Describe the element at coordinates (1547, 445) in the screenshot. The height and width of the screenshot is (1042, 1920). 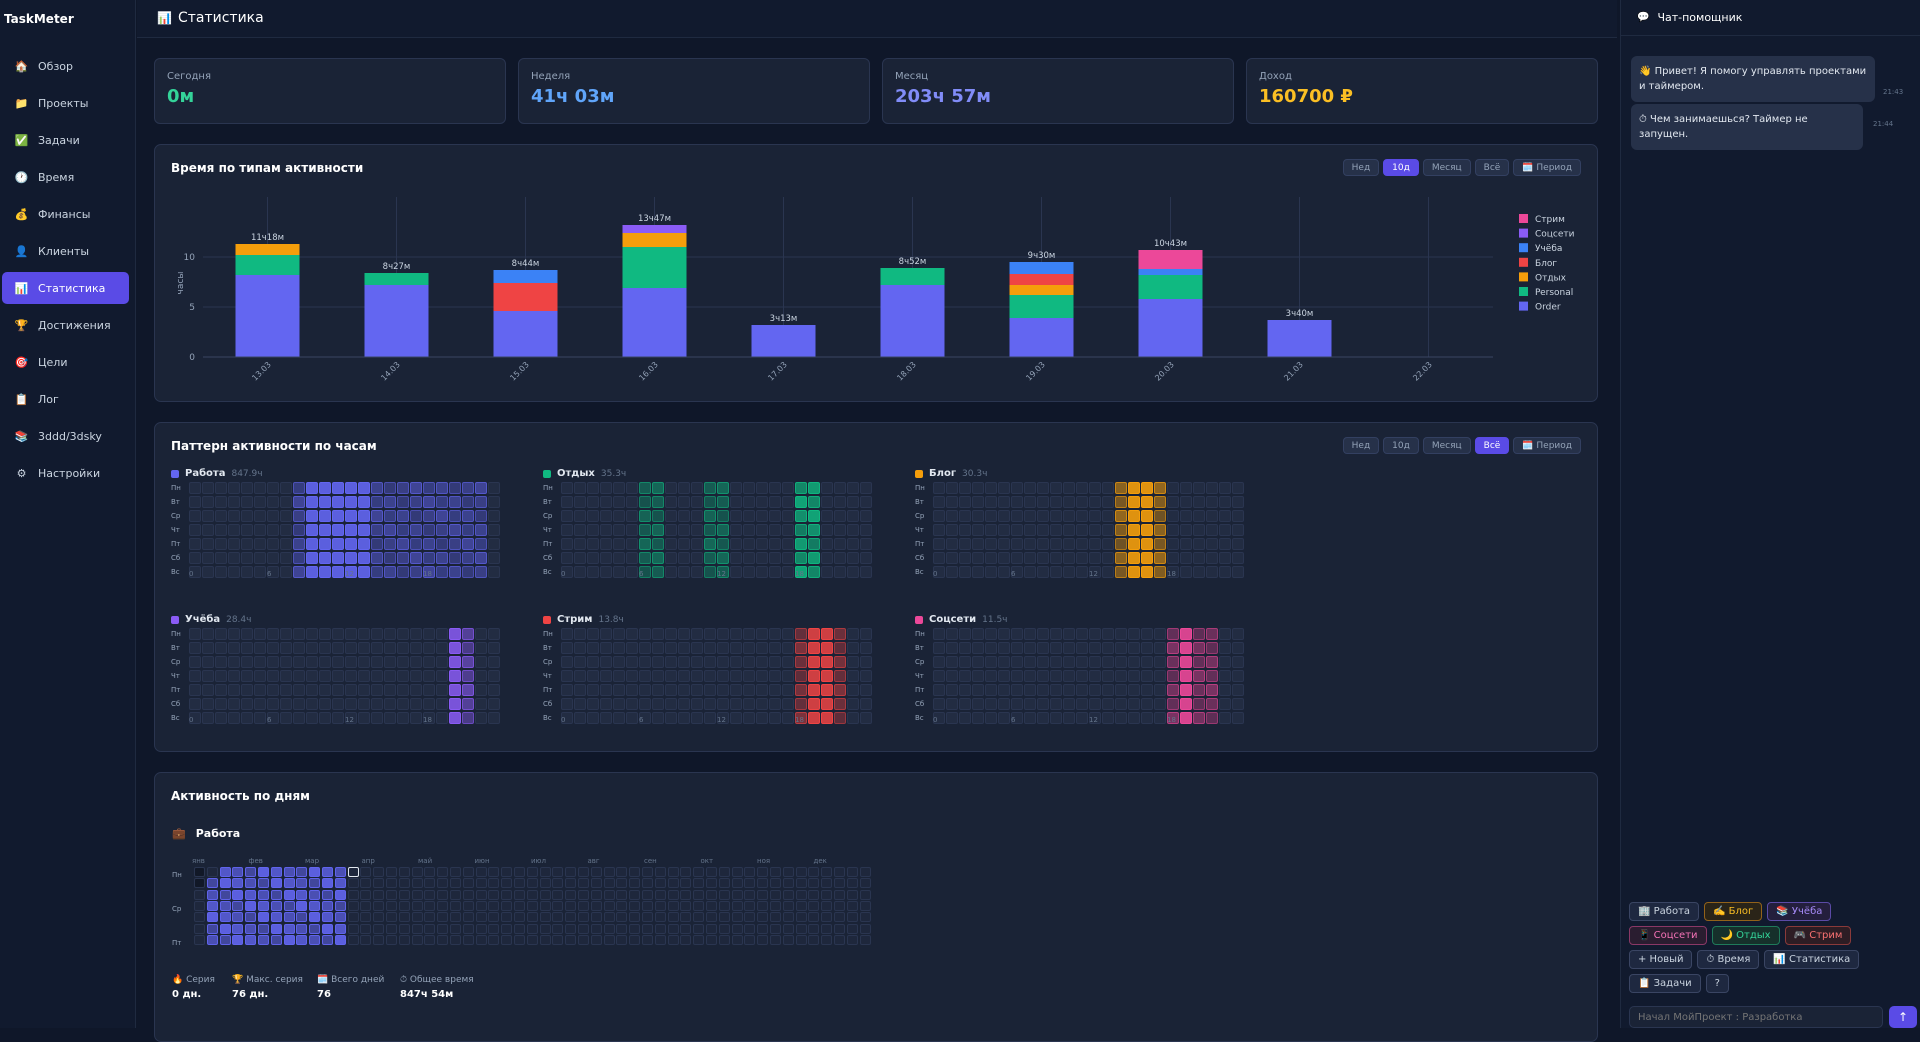
I see `pattern-filter-5: 🗓️ Период` at that location.